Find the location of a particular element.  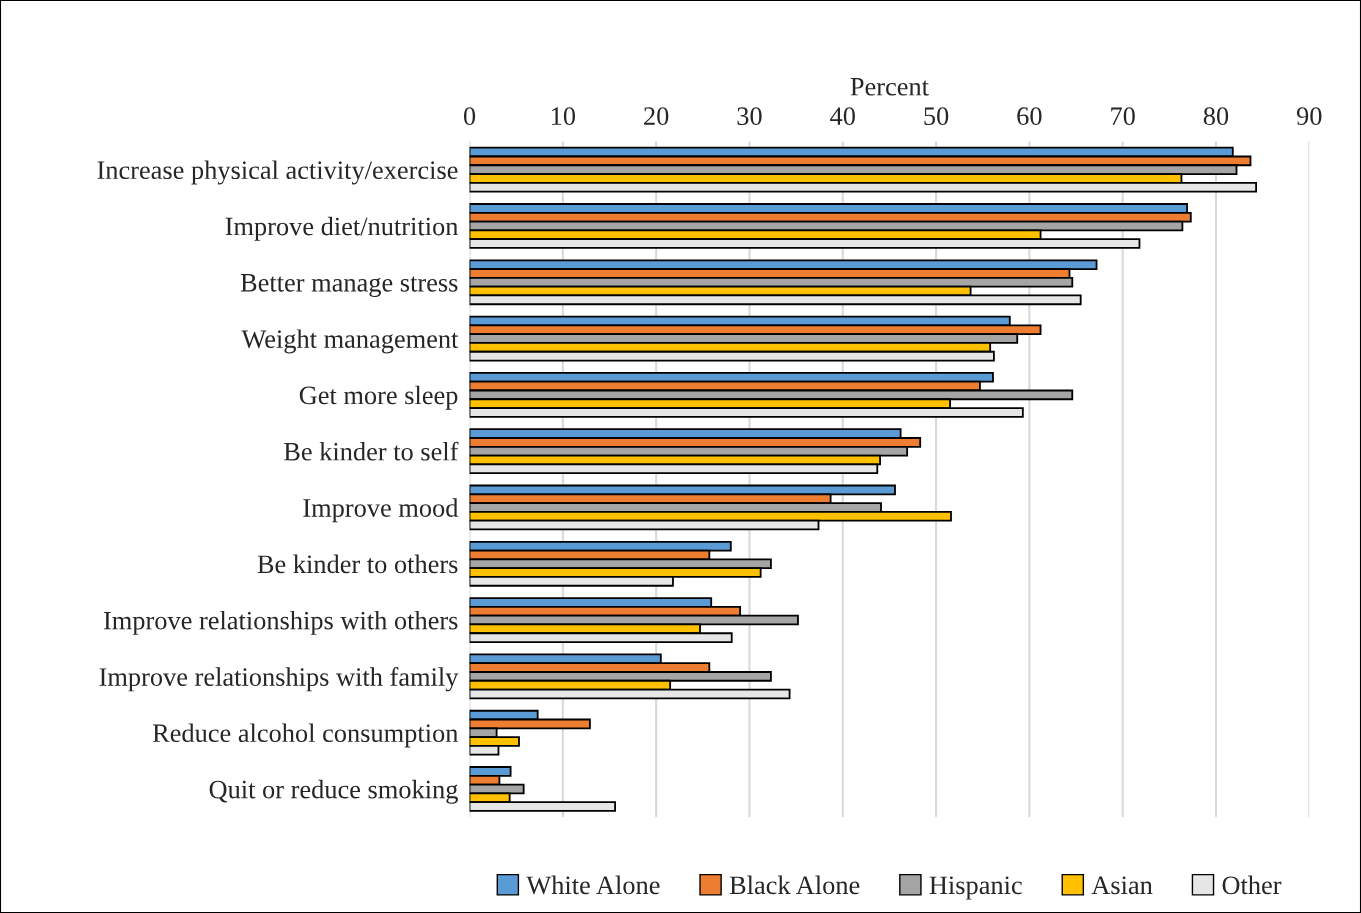

x-axis-title: Percent is located at coordinates (889, 87).